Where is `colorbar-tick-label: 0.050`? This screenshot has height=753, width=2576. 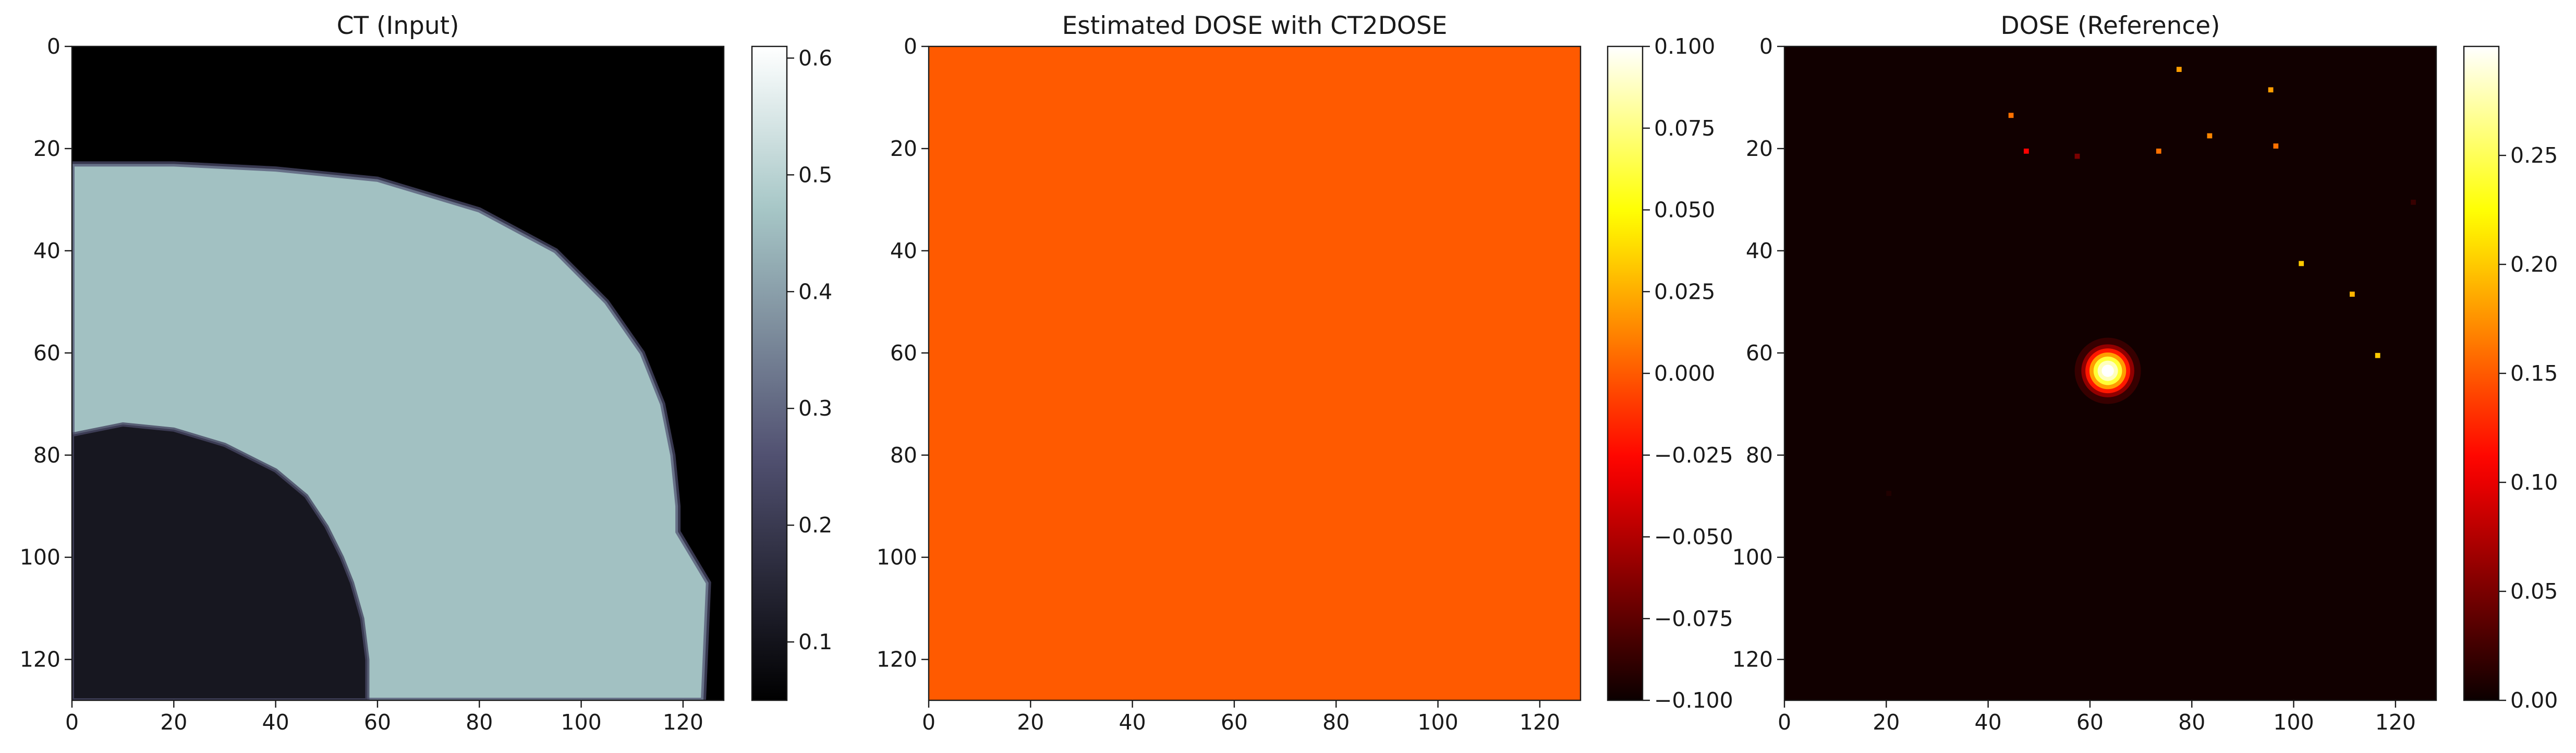
colorbar-tick-label: 0.050 is located at coordinates (1684, 210).